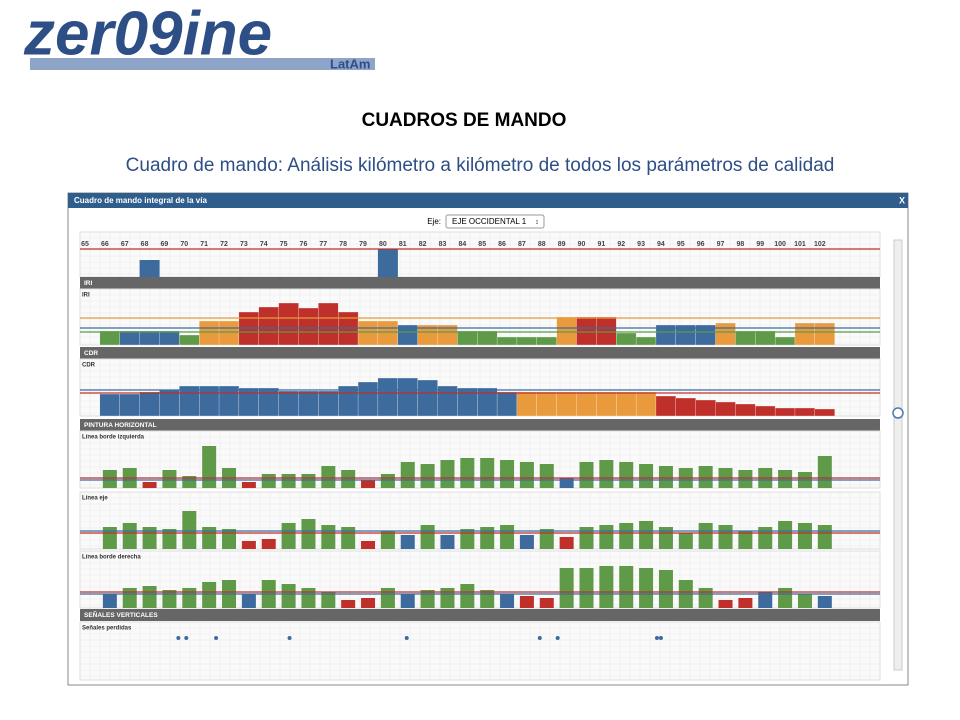 The width and height of the screenshot is (960, 720). What do you see at coordinates (145, 244) in the screenshot?
I see `km-label: 68` at bounding box center [145, 244].